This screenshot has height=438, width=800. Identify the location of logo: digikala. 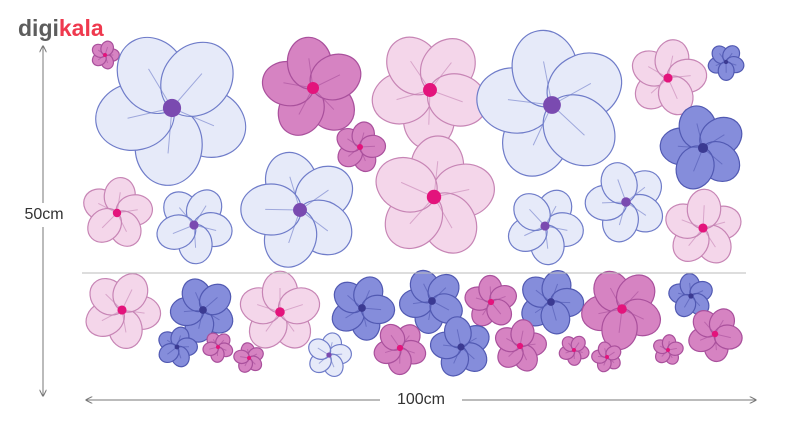
(61, 28).